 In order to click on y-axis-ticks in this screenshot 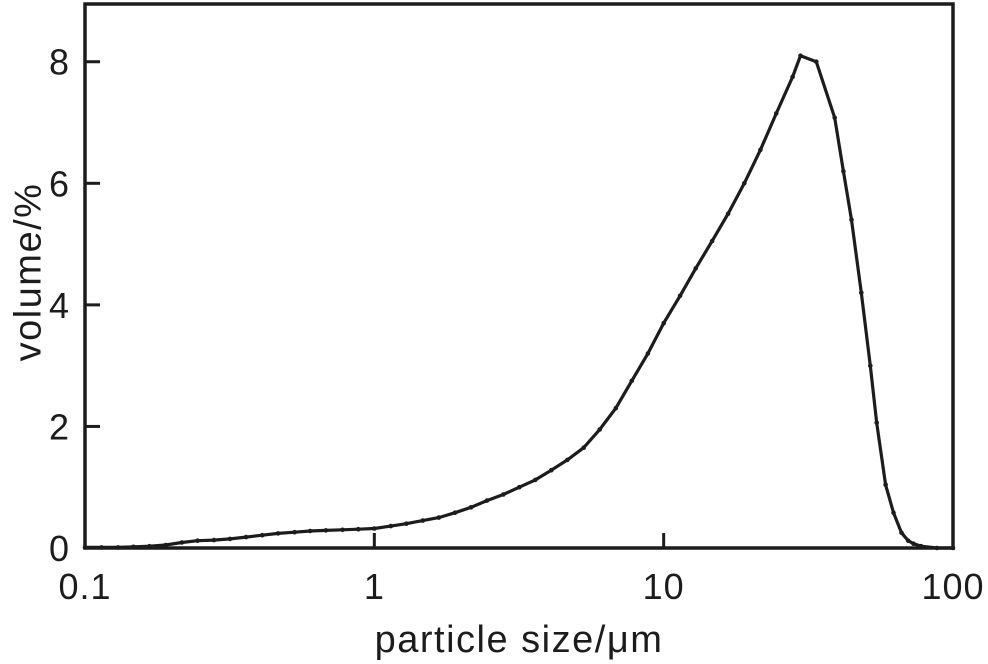, I will do `click(92, 244)`.